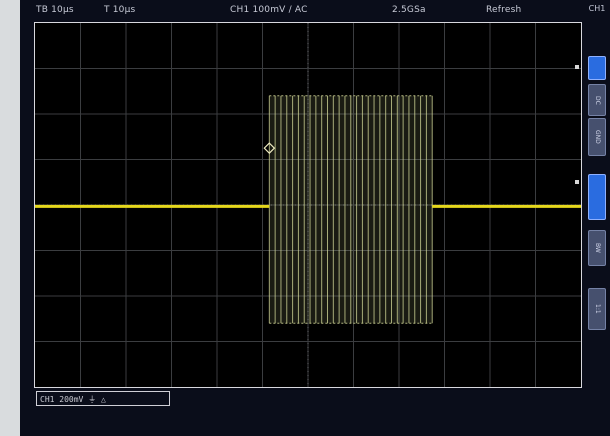 Image resolution: width=610 pixels, height=436 pixels. I want to click on side-button-ratio: 1:1, so click(597, 309).